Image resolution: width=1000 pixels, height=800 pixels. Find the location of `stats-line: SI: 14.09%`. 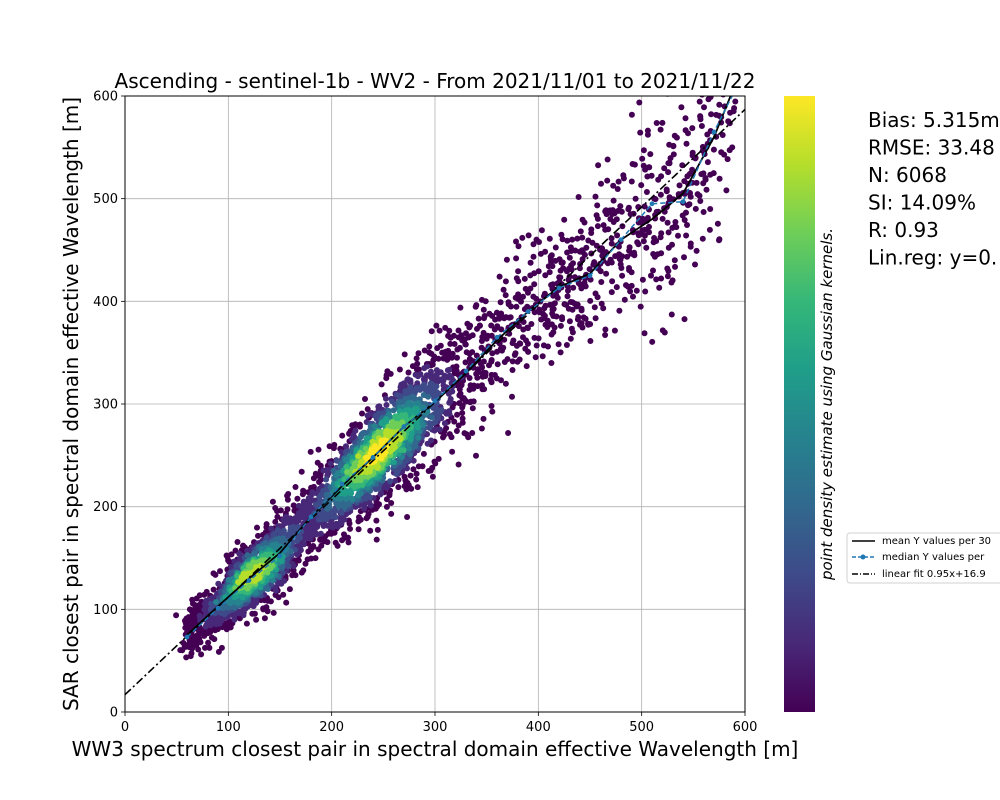

stats-line: SI: 14.09% is located at coordinates (922, 203).